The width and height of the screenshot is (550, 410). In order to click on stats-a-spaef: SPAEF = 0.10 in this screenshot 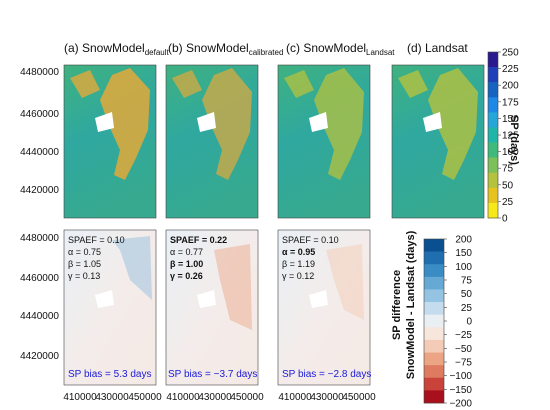, I will do `click(96, 240)`.